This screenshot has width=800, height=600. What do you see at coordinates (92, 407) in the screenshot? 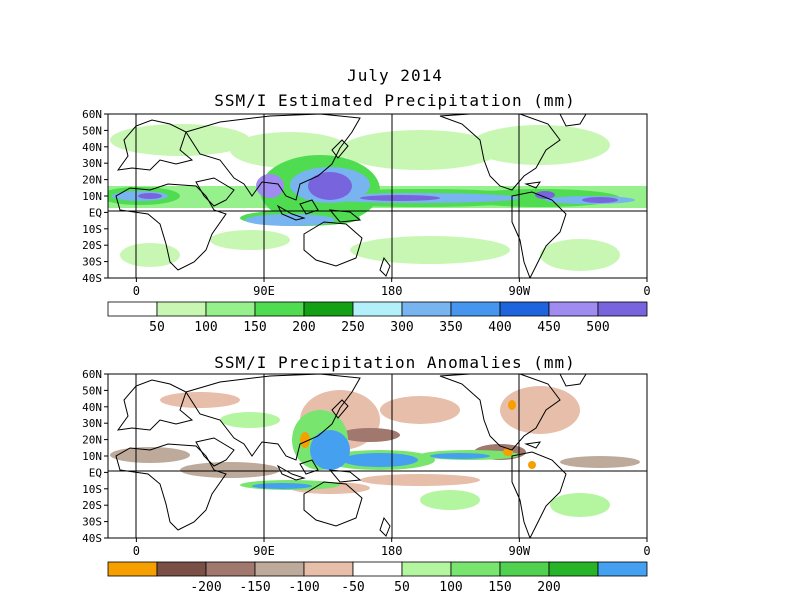
I see `anomaly-map-lat-tick-label: 40N` at bounding box center [92, 407].